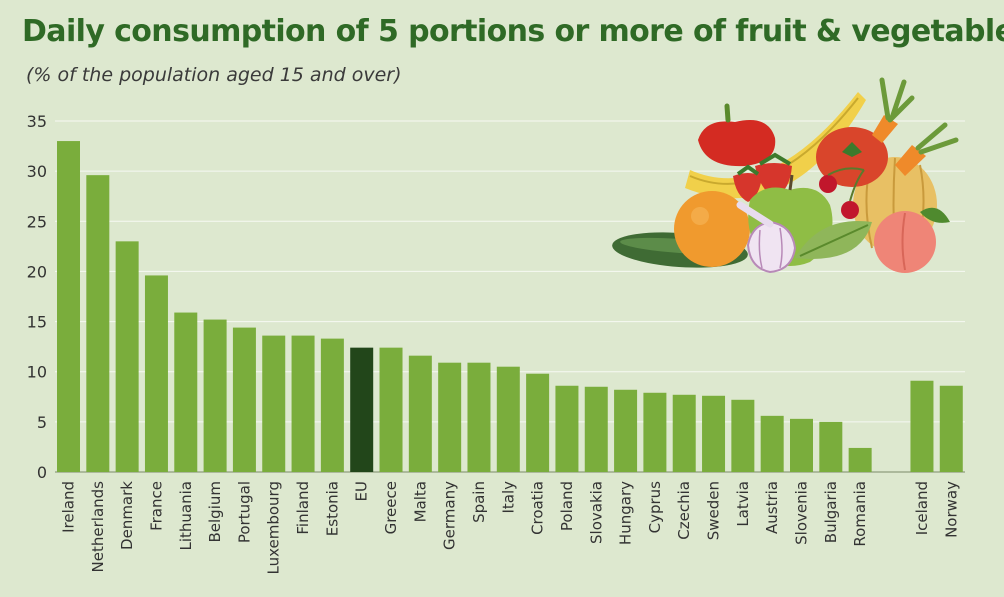  Describe the element at coordinates (922, 508) in the screenshot. I see `x-tick-label: Iceland` at that location.